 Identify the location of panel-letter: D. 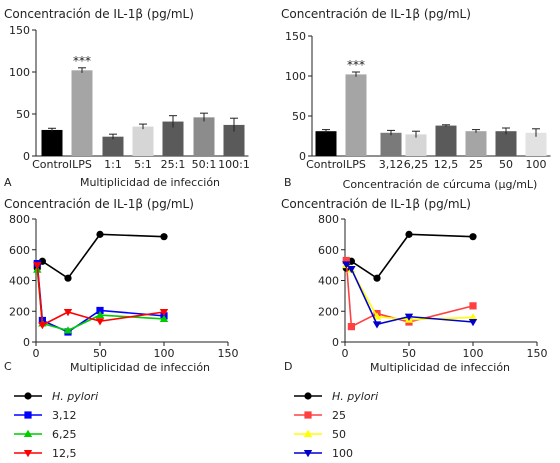
(288, 366).